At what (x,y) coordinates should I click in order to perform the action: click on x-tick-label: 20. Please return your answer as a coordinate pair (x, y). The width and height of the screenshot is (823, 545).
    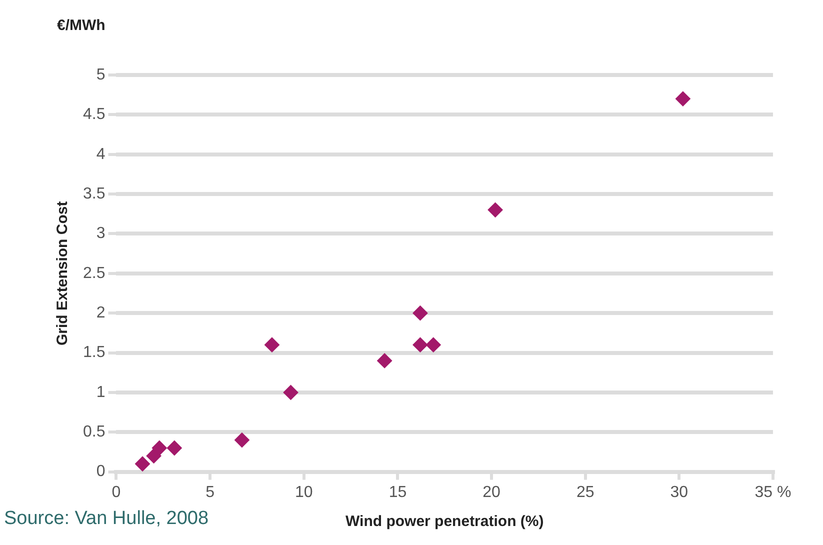
    Looking at the image, I should click on (491, 492).